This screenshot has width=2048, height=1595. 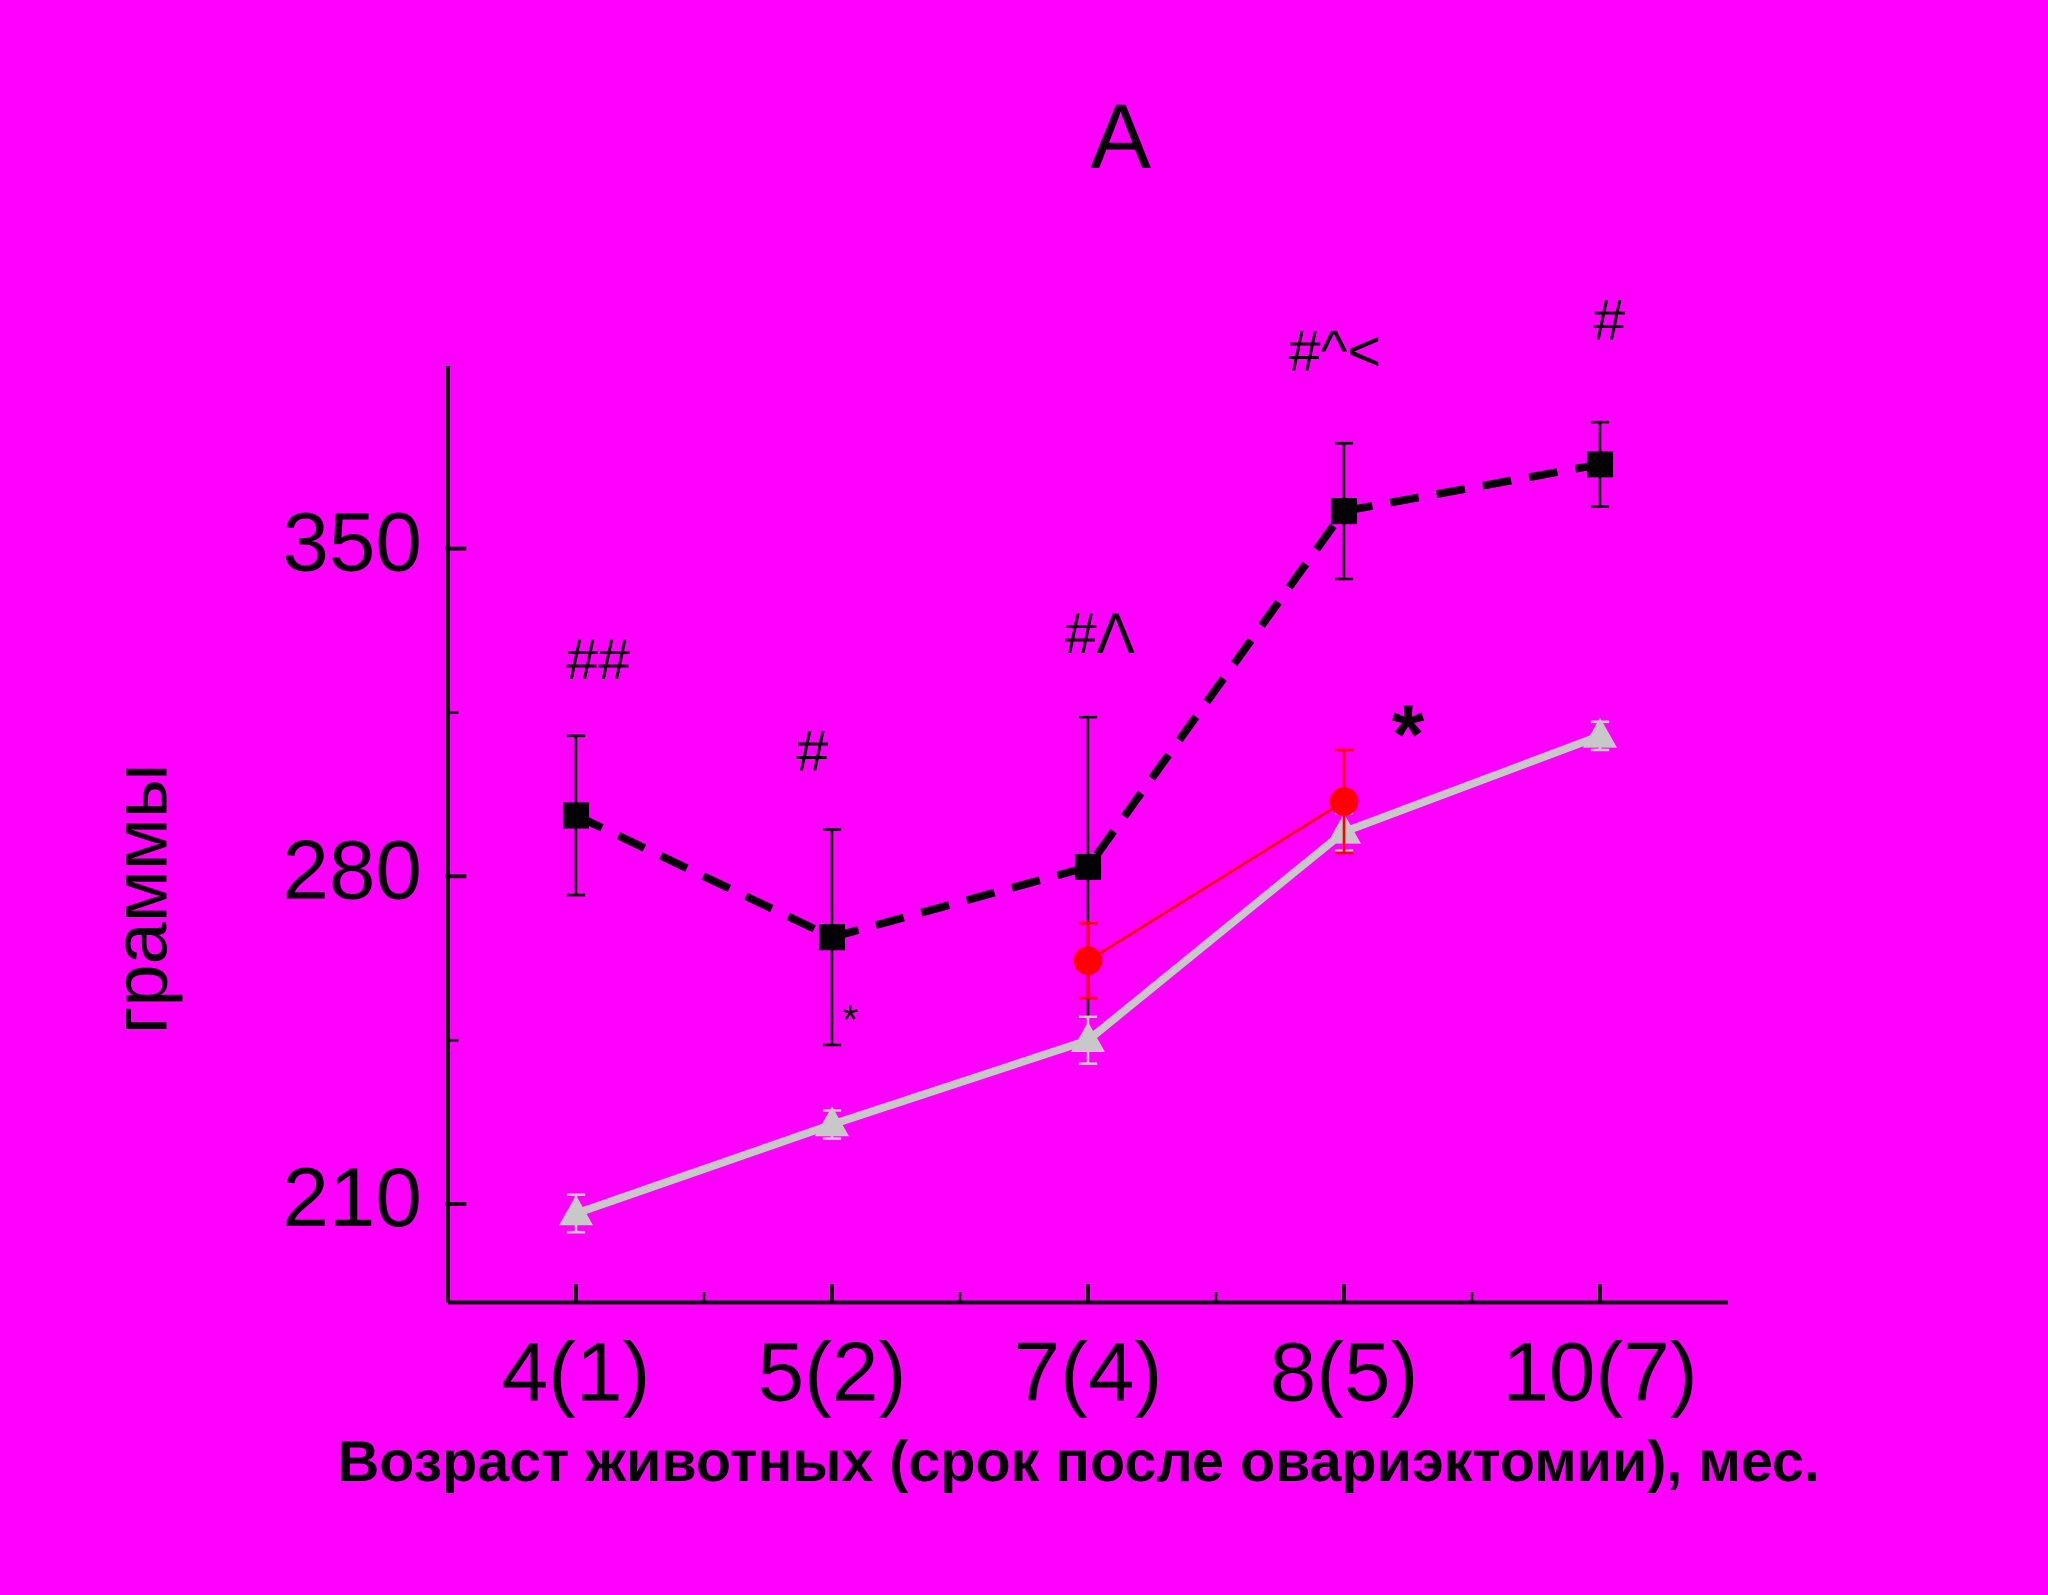 What do you see at coordinates (1599, 1371) in the screenshot?
I see `x-tick-label: 10(7)` at bounding box center [1599, 1371].